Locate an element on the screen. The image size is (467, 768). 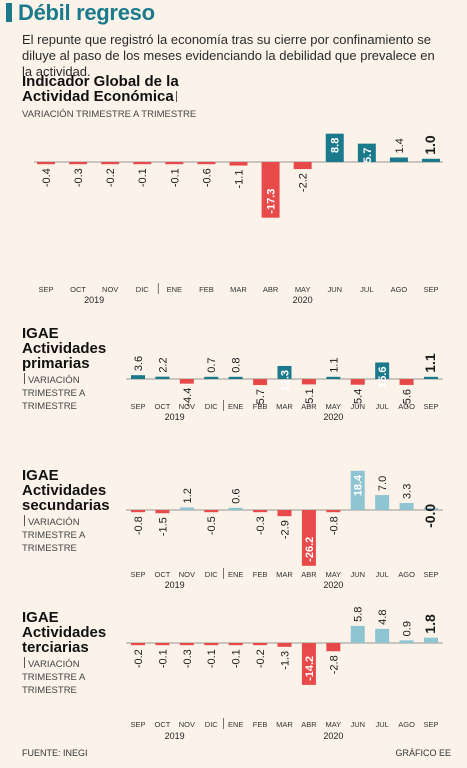
chart4-subtitle-line: VARIACIÓN is located at coordinates (53, 664).